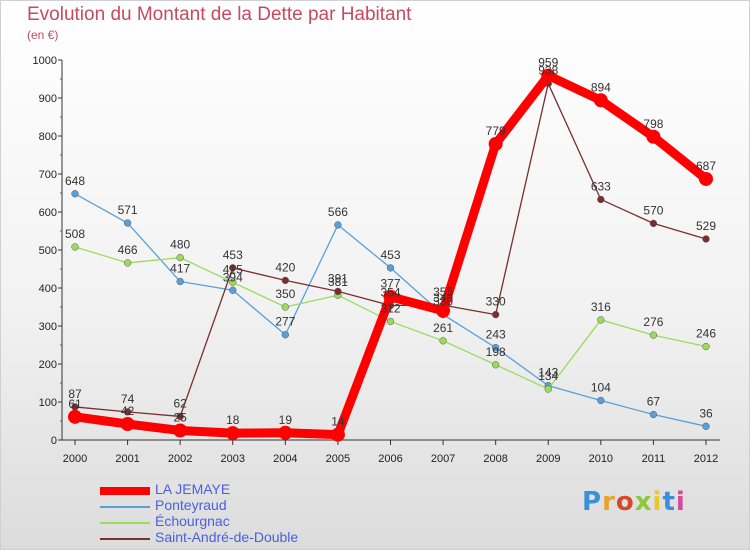  What do you see at coordinates (285, 459) in the screenshot?
I see `x-tick-label: 2004` at bounding box center [285, 459].